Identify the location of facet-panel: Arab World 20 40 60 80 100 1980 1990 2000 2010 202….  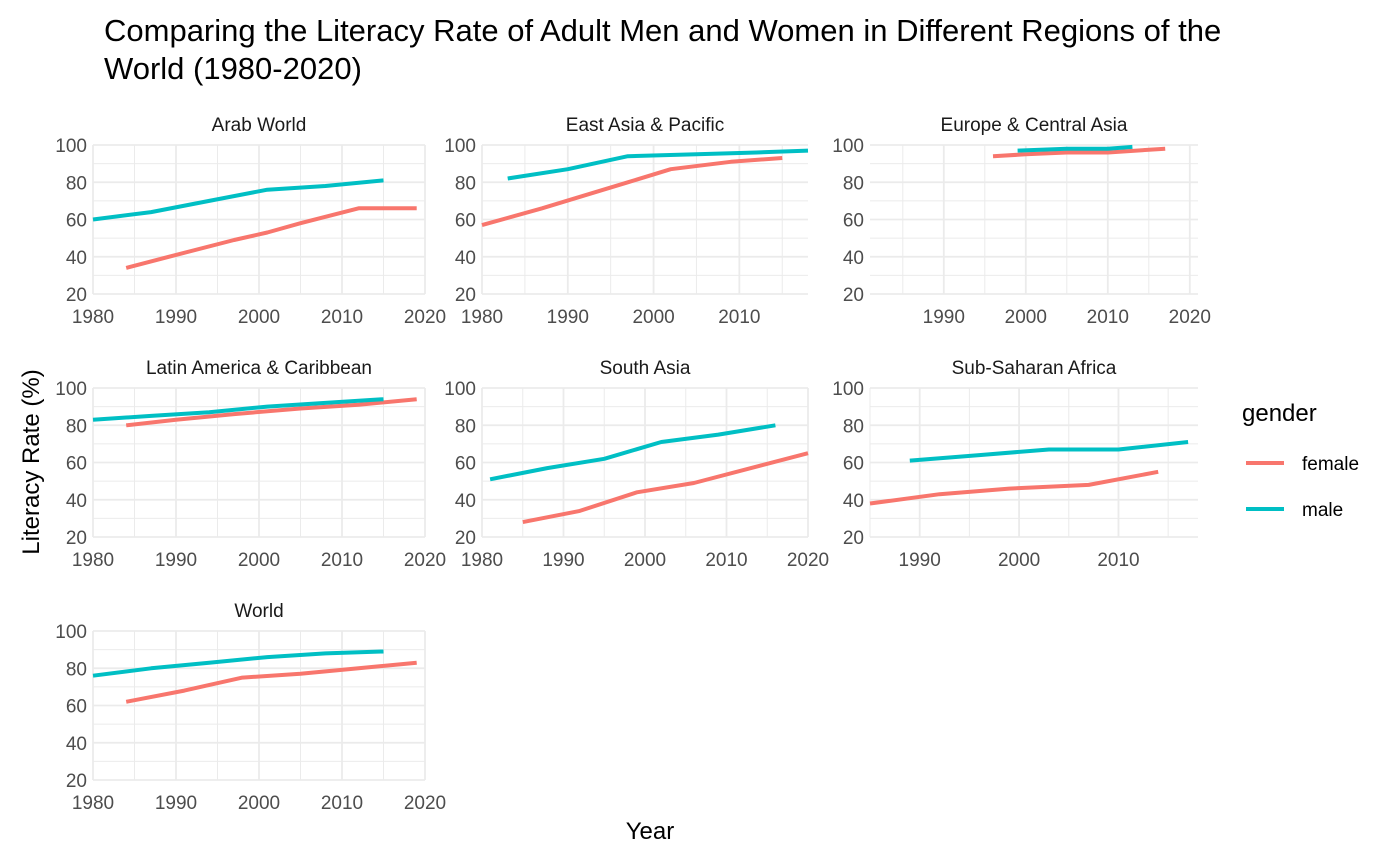
(250, 221).